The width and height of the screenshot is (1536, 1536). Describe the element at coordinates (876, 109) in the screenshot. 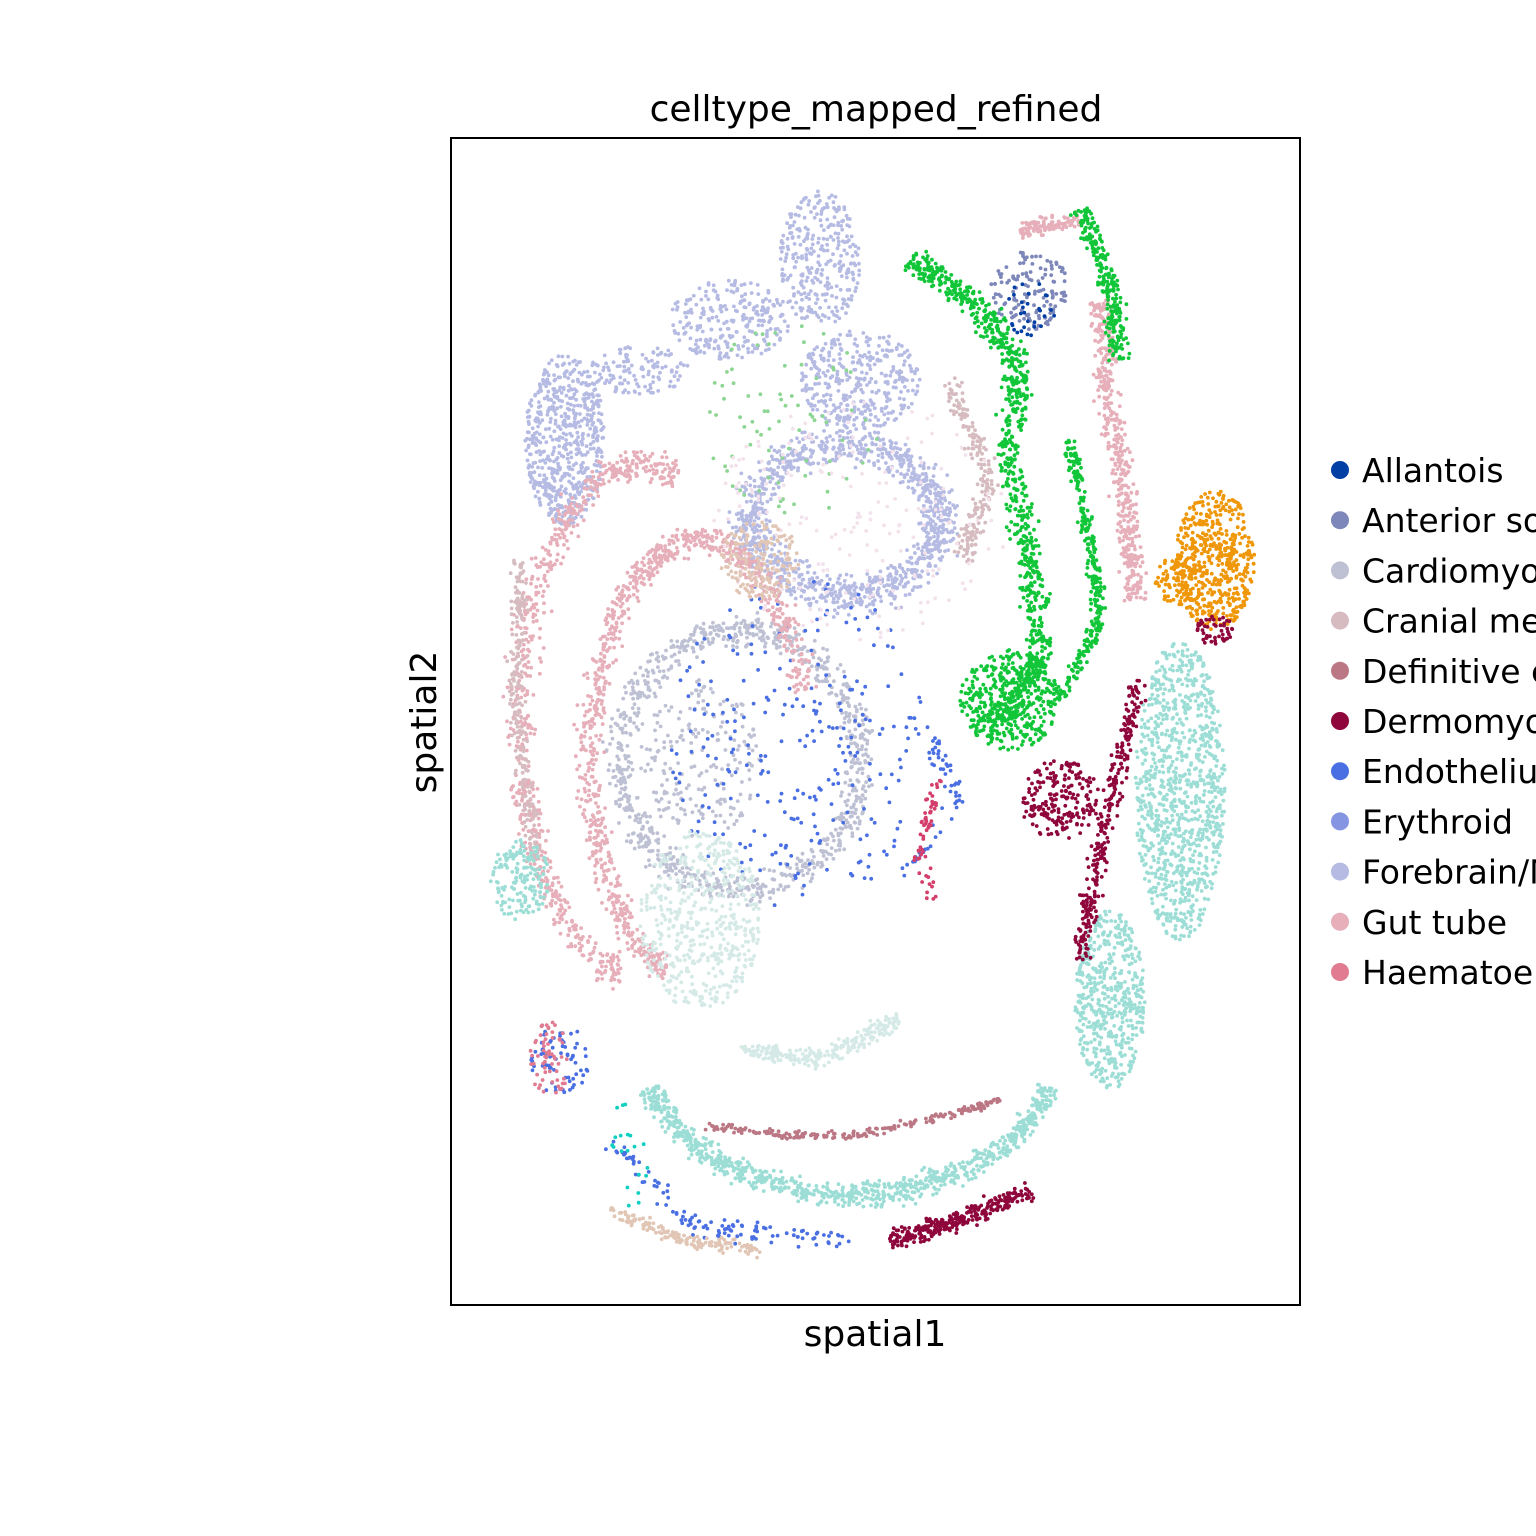

I see `chart-title: celltype_mapped_refined` at that location.